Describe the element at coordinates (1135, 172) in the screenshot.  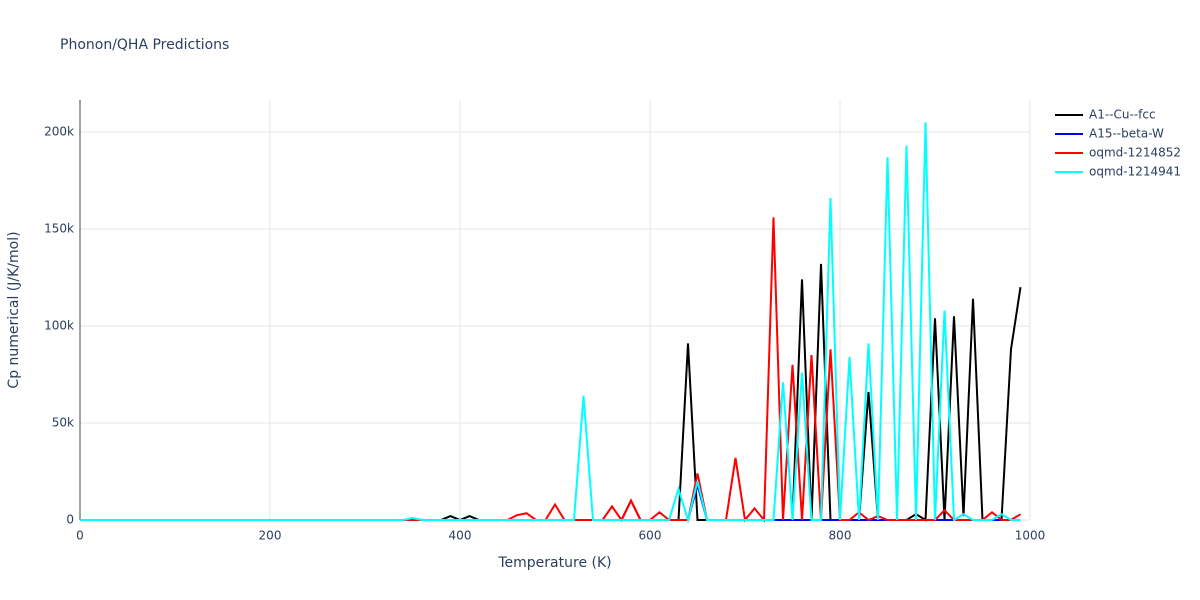
I see `legend-label: oqmd-1214941` at that location.